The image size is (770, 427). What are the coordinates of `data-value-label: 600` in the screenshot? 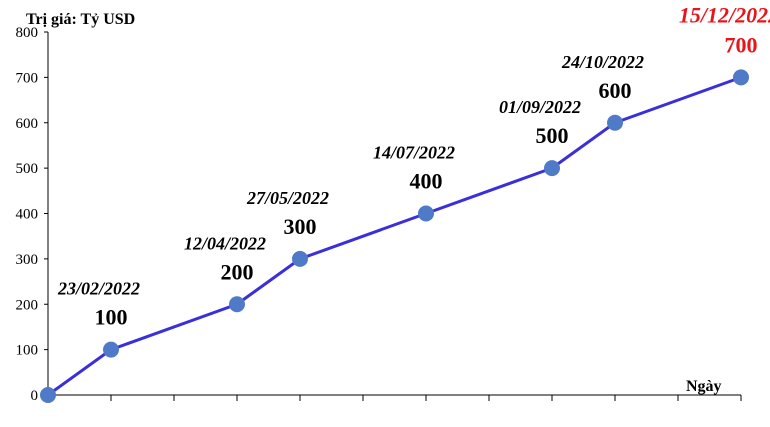 It's located at (615, 90).